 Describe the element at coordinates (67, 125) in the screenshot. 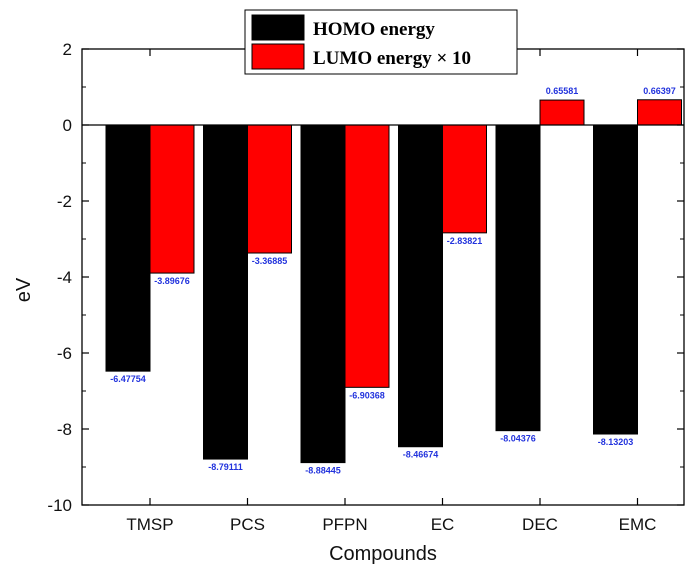

I see `y-tick-label: 0` at that location.